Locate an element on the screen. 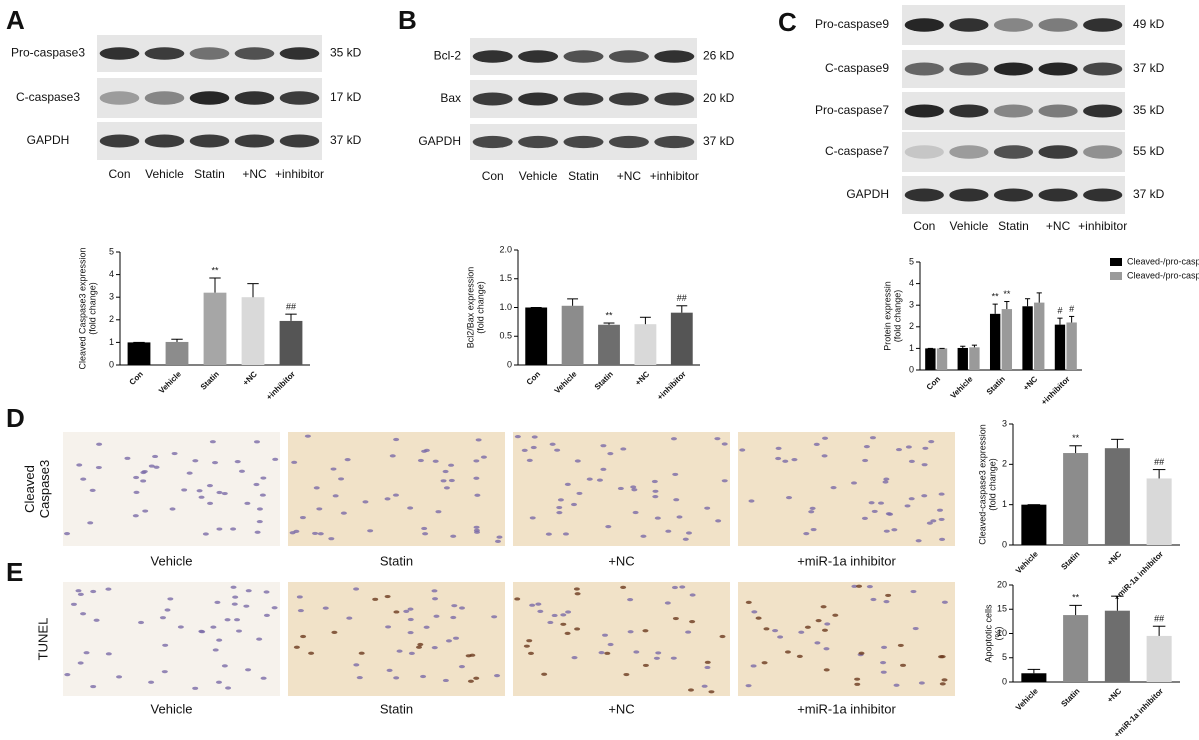  lane-label: Con is located at coordinates (924, 226).